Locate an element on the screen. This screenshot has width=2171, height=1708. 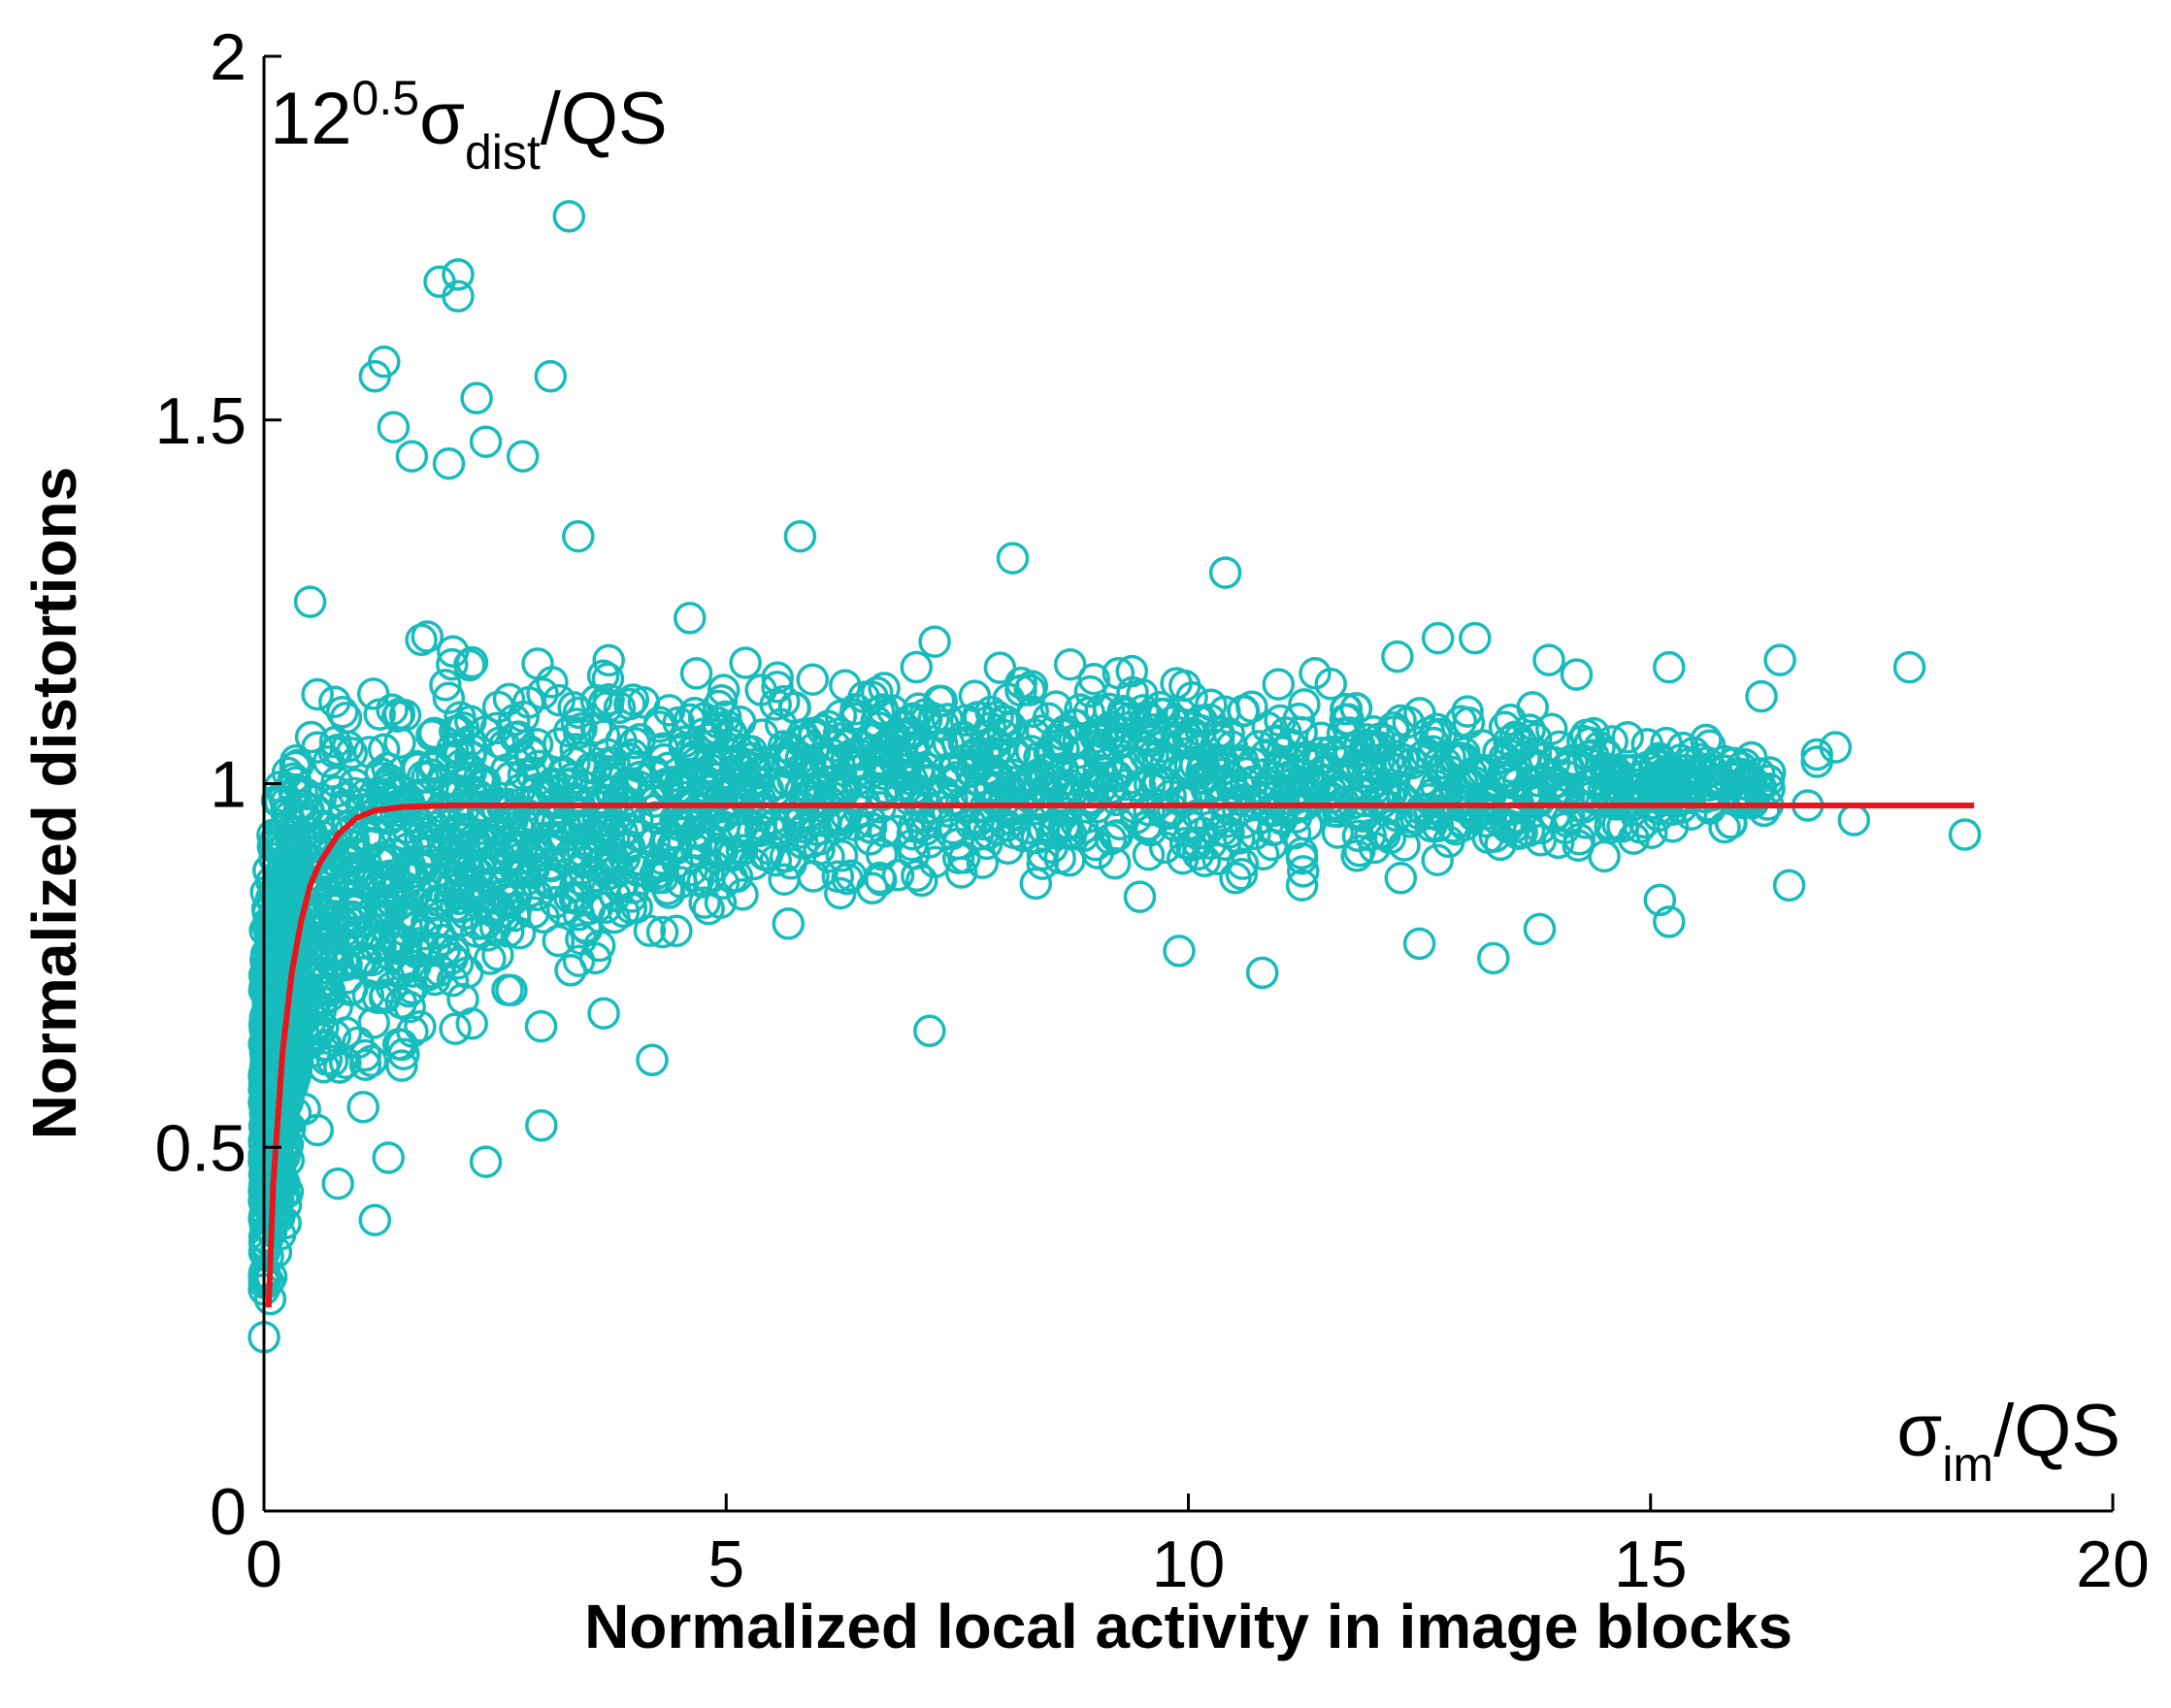
y-tick-label: 2 is located at coordinates (228, 57).